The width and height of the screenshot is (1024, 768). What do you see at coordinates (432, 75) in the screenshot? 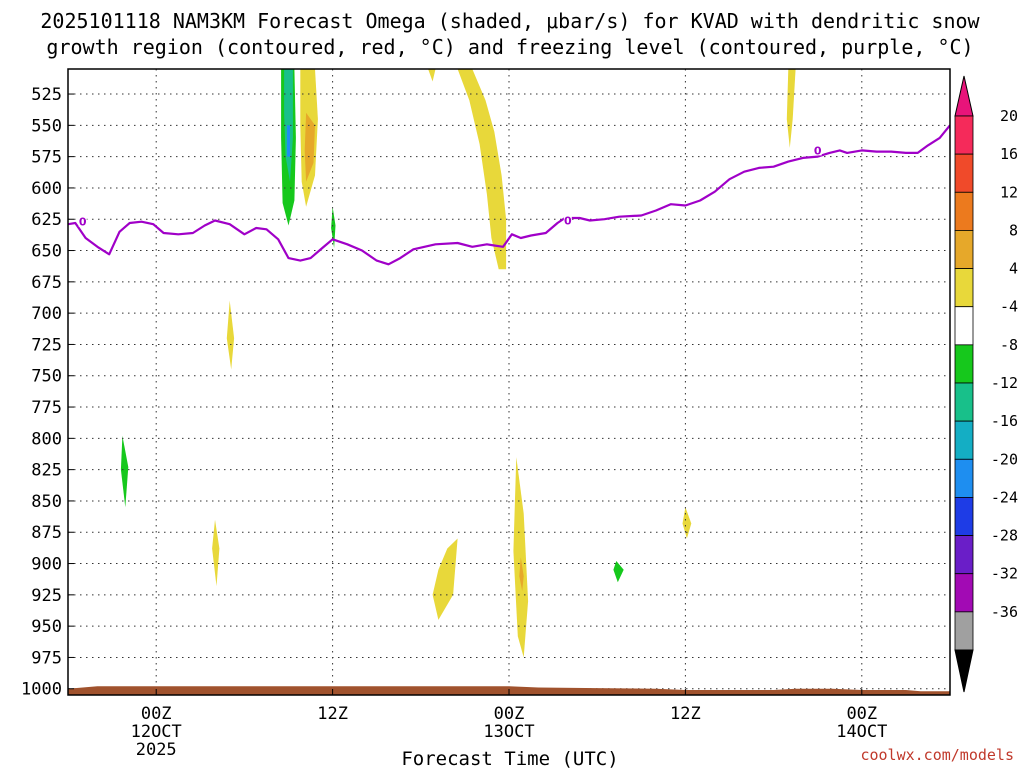
I see `omega-yellow-top-small` at bounding box center [432, 75].